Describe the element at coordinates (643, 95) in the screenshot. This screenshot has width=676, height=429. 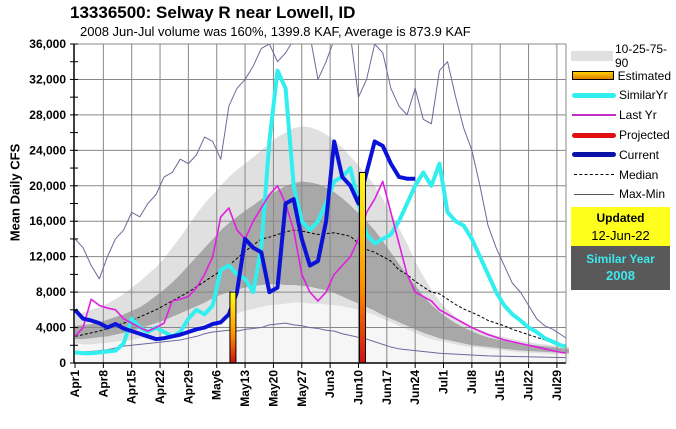
I see `legend-label: SimilarYr` at that location.